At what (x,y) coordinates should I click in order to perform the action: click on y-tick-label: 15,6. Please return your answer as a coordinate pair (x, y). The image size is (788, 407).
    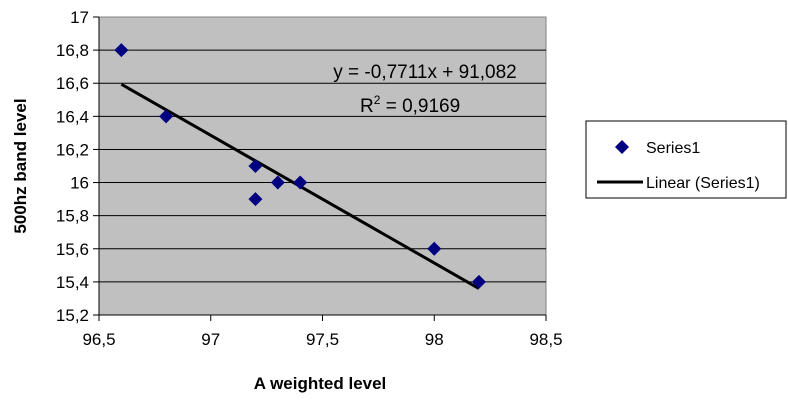
    Looking at the image, I should click on (72, 249).